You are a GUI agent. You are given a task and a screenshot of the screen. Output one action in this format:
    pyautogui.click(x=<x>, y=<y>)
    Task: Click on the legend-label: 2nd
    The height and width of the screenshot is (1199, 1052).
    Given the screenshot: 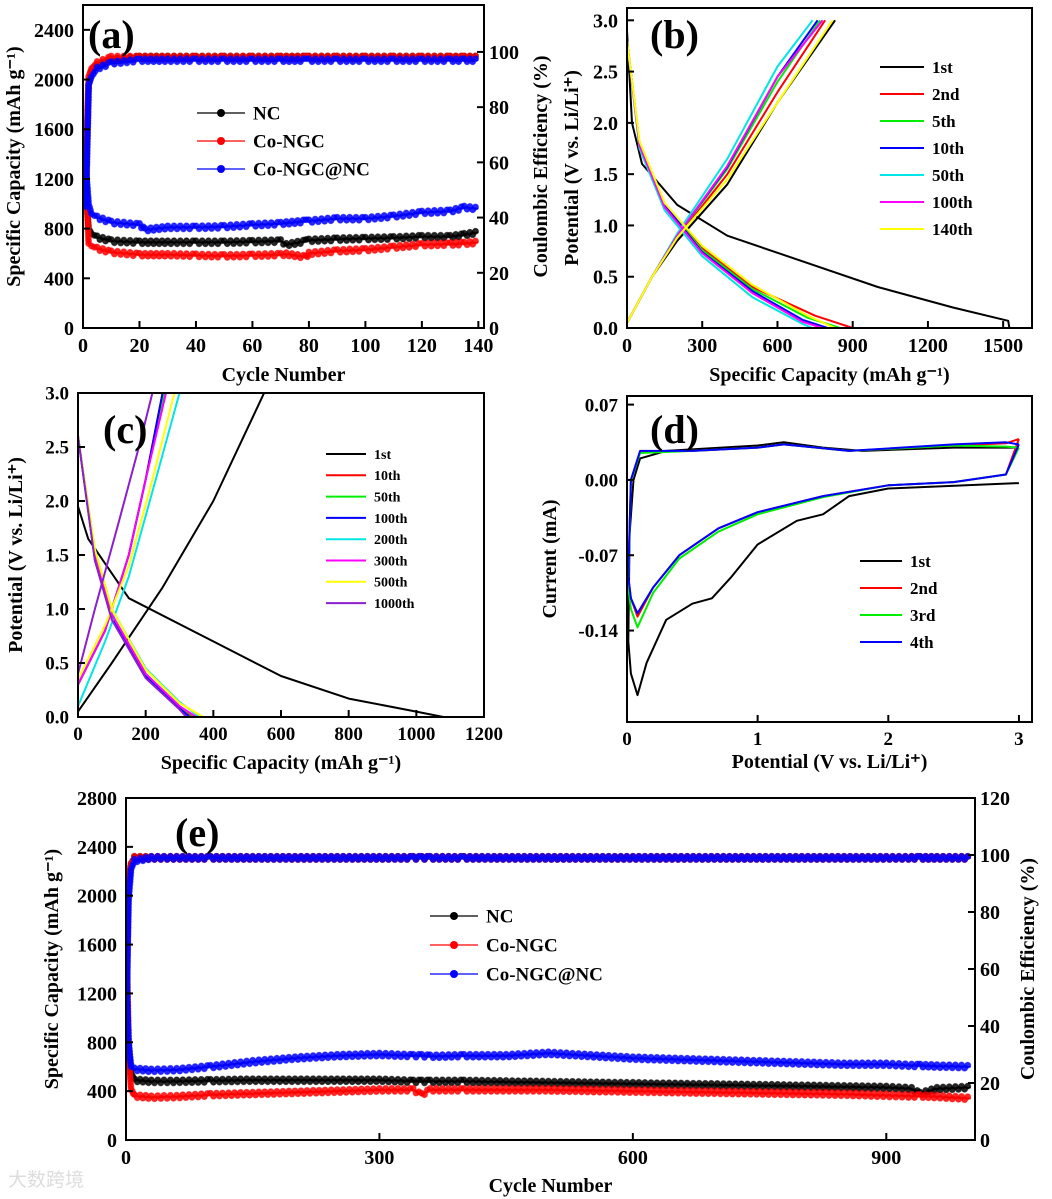 What is the action you would take?
    pyautogui.click(x=946, y=94)
    